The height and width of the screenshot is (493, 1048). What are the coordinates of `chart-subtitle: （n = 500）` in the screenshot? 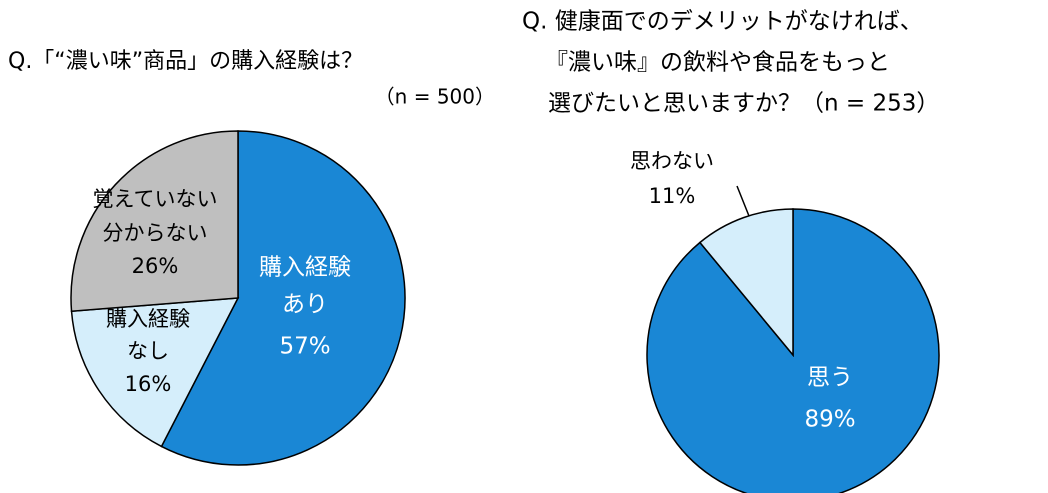 It's located at (435, 97).